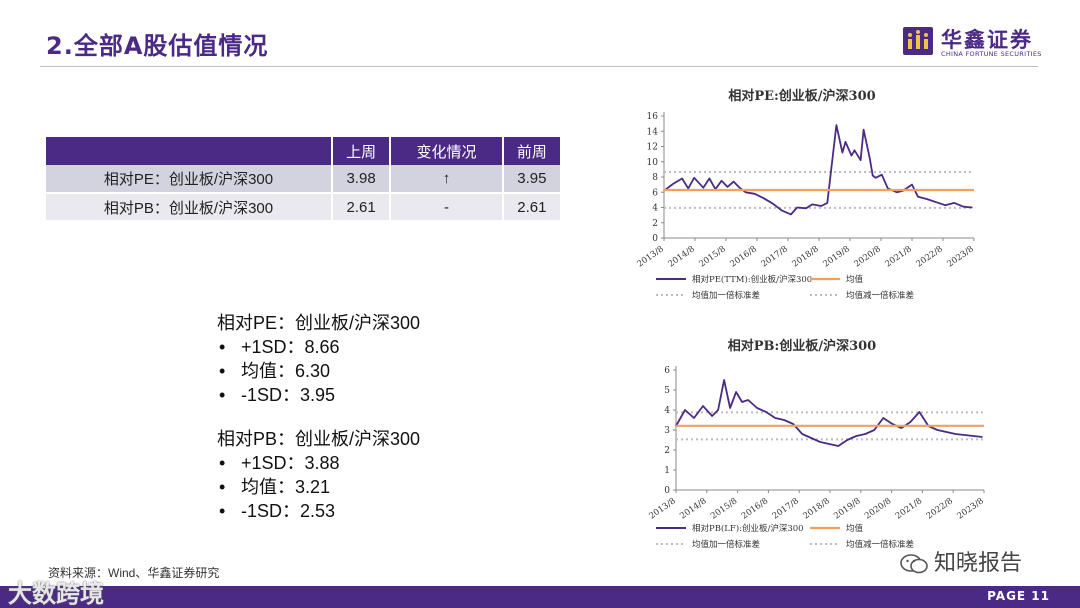 This screenshot has width=1080, height=608. Describe the element at coordinates (653, 132) in the screenshot. I see `y-tick-label: 14` at that location.